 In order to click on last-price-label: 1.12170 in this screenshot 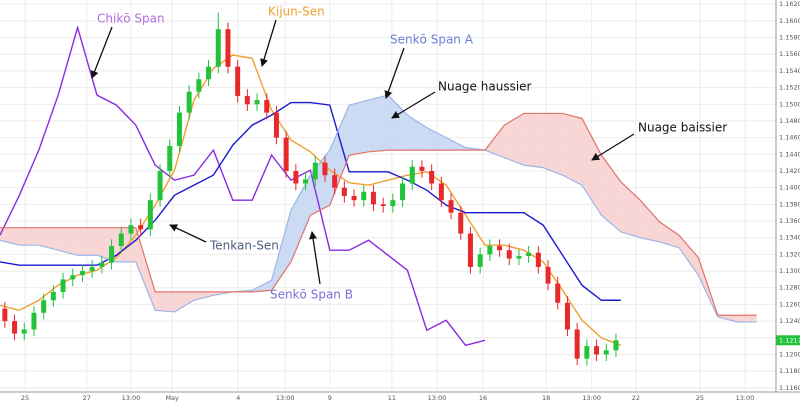, I will do `click(789, 340)`.